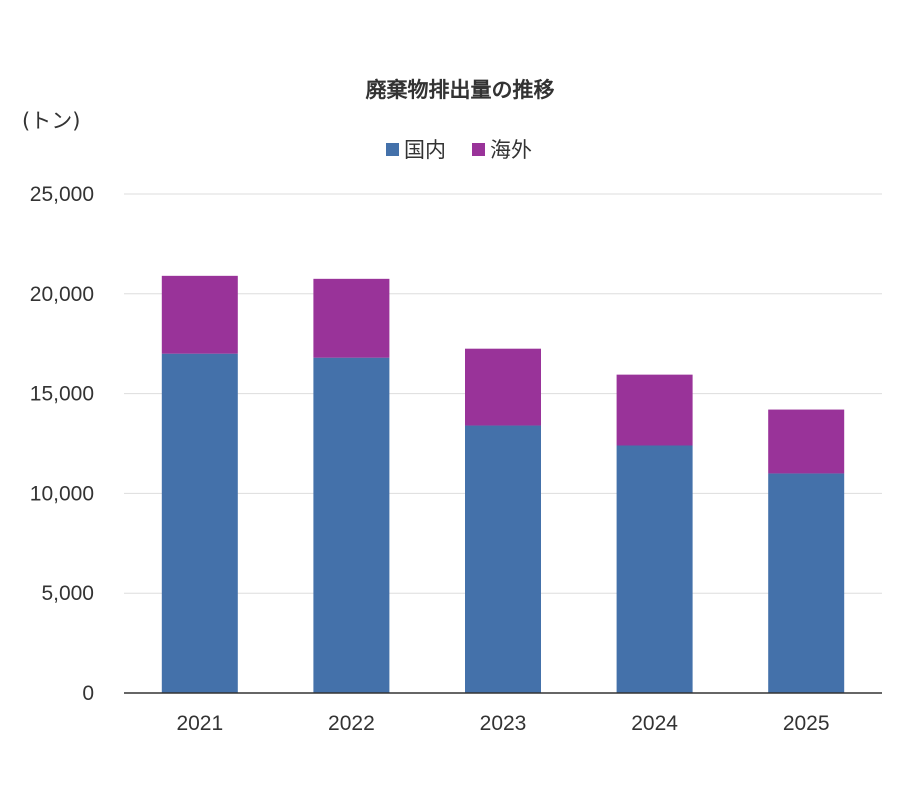  Describe the element at coordinates (62, 444) in the screenshot. I see `y-axis-tick-labels: 0 5,000 10,000 15,000 20,000 25,000` at that location.